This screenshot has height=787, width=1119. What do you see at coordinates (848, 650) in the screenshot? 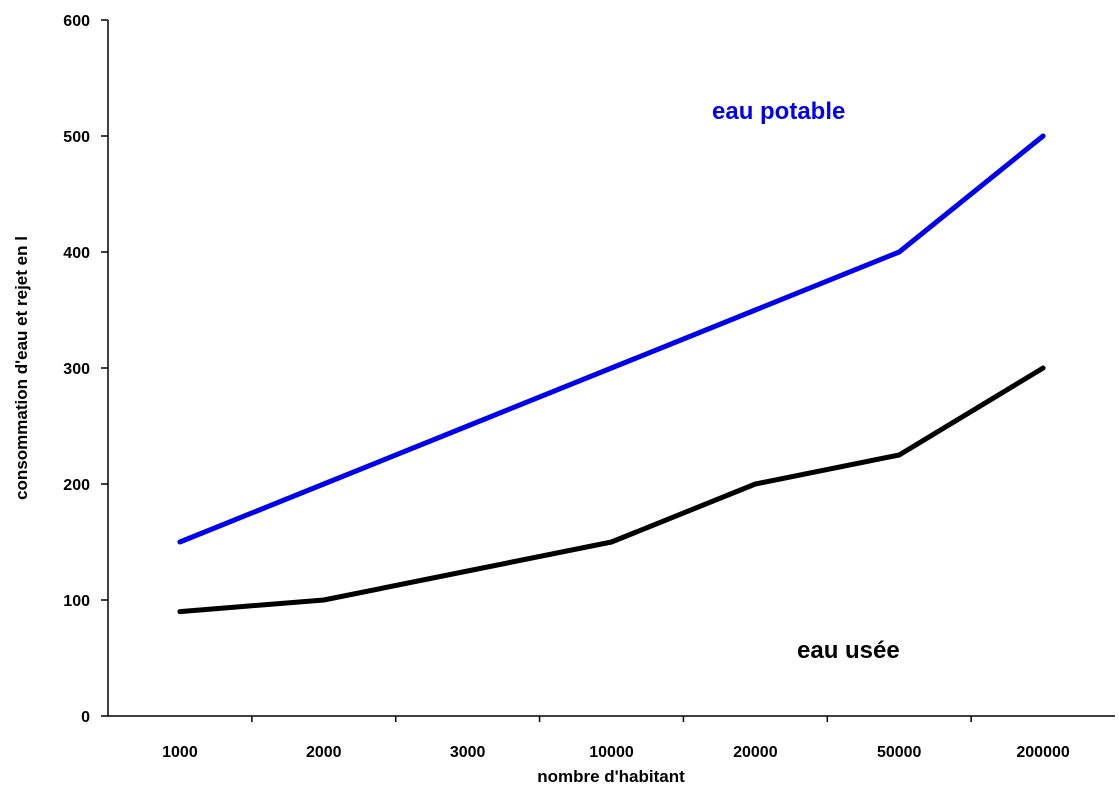
I see `series-label-eau-usee: eau usée` at bounding box center [848, 650].